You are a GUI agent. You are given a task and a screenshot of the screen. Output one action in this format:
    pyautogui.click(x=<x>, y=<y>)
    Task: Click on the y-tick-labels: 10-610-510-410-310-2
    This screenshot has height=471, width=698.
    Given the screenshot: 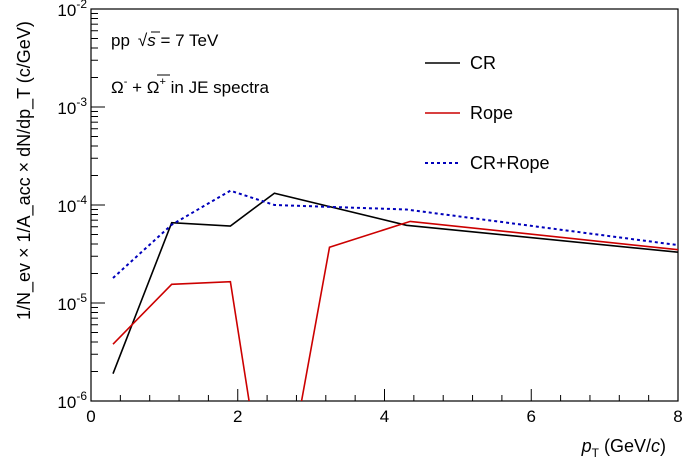 What is the action you would take?
    pyautogui.click(x=72, y=206)
    